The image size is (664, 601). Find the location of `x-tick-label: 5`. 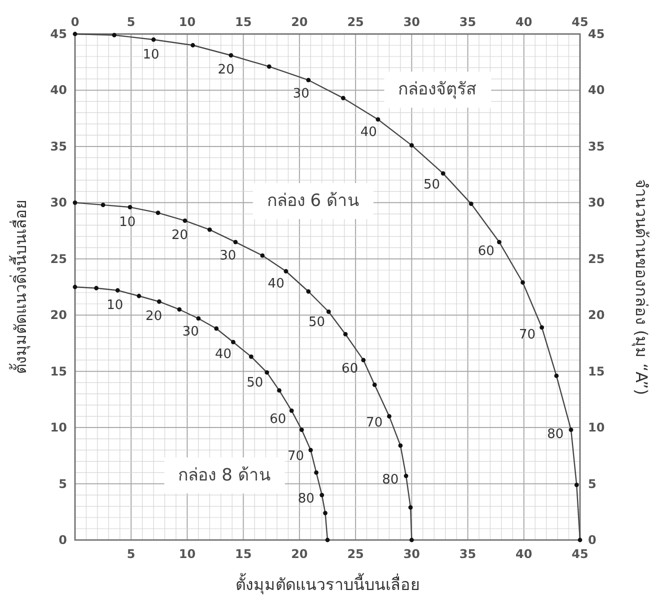

x-tick-label: 5 is located at coordinates (131, 554).